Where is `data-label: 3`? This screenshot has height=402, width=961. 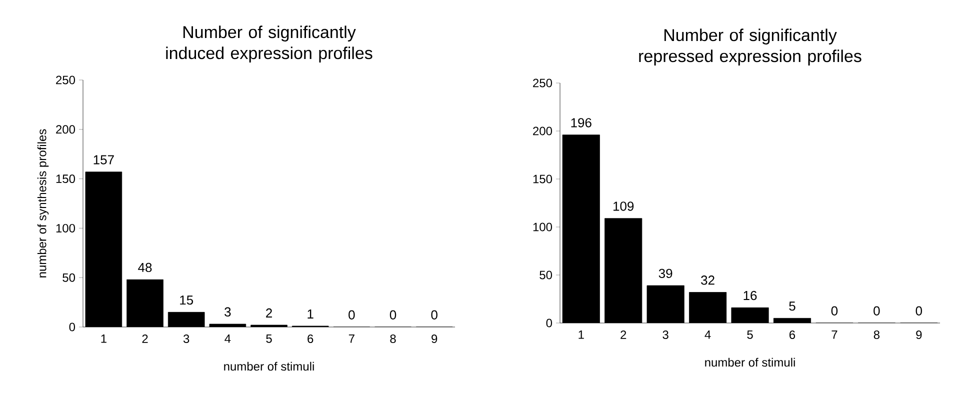 data-label: 3 is located at coordinates (227, 312).